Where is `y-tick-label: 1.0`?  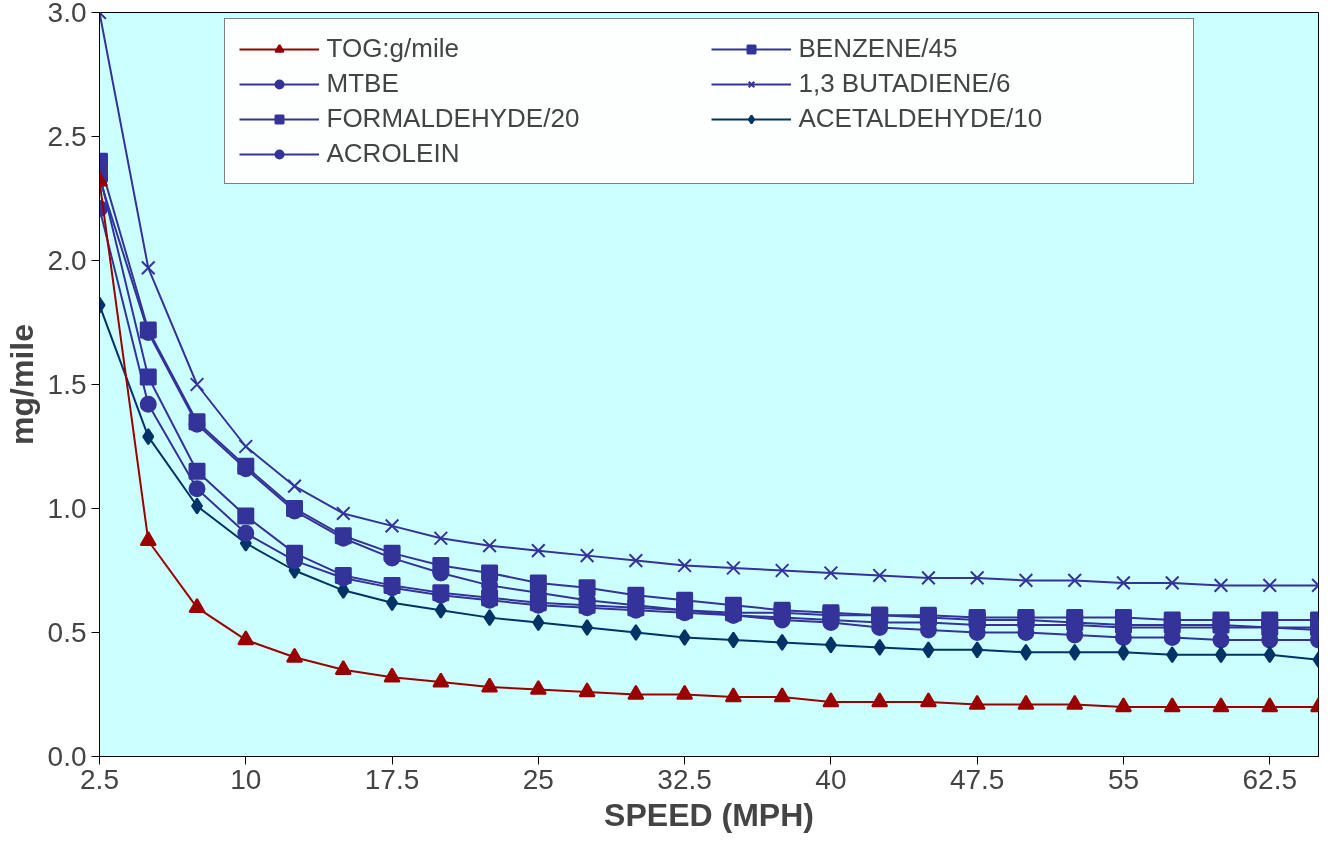
y-tick-label: 1.0 is located at coordinates (67, 508).